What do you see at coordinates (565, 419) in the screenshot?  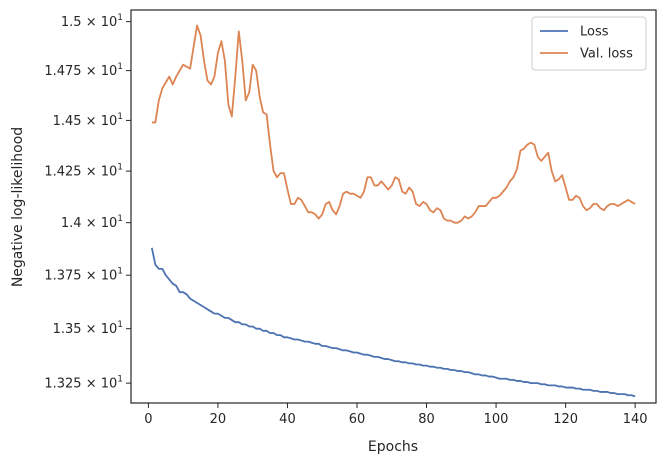 I see `x-tick-label: 120` at bounding box center [565, 419].